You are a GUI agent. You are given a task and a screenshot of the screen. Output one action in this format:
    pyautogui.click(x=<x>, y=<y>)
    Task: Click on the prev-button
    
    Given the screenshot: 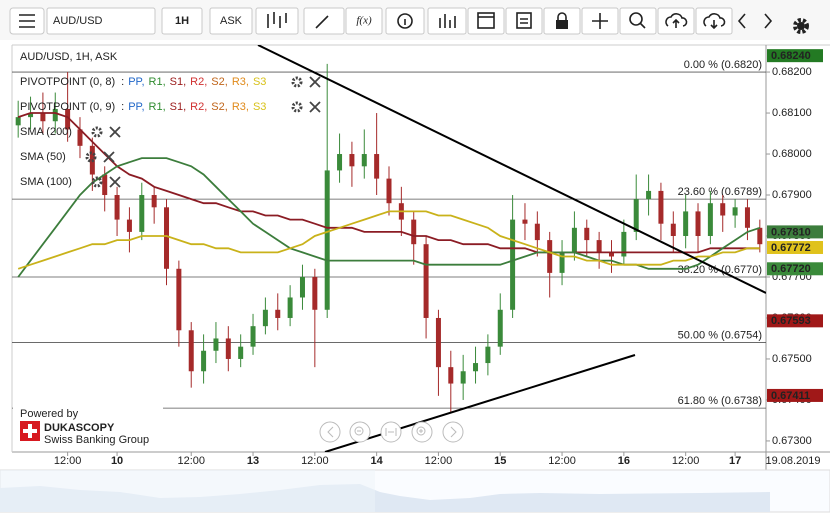 What is the action you would take?
    pyautogui.click(x=741, y=21)
    